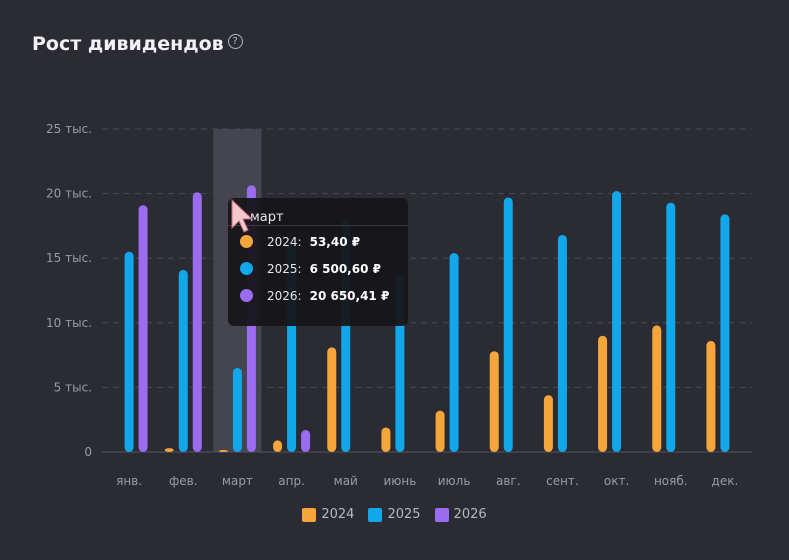 This screenshot has height=560, width=789. I want to click on help-icon: ?, so click(235, 41).